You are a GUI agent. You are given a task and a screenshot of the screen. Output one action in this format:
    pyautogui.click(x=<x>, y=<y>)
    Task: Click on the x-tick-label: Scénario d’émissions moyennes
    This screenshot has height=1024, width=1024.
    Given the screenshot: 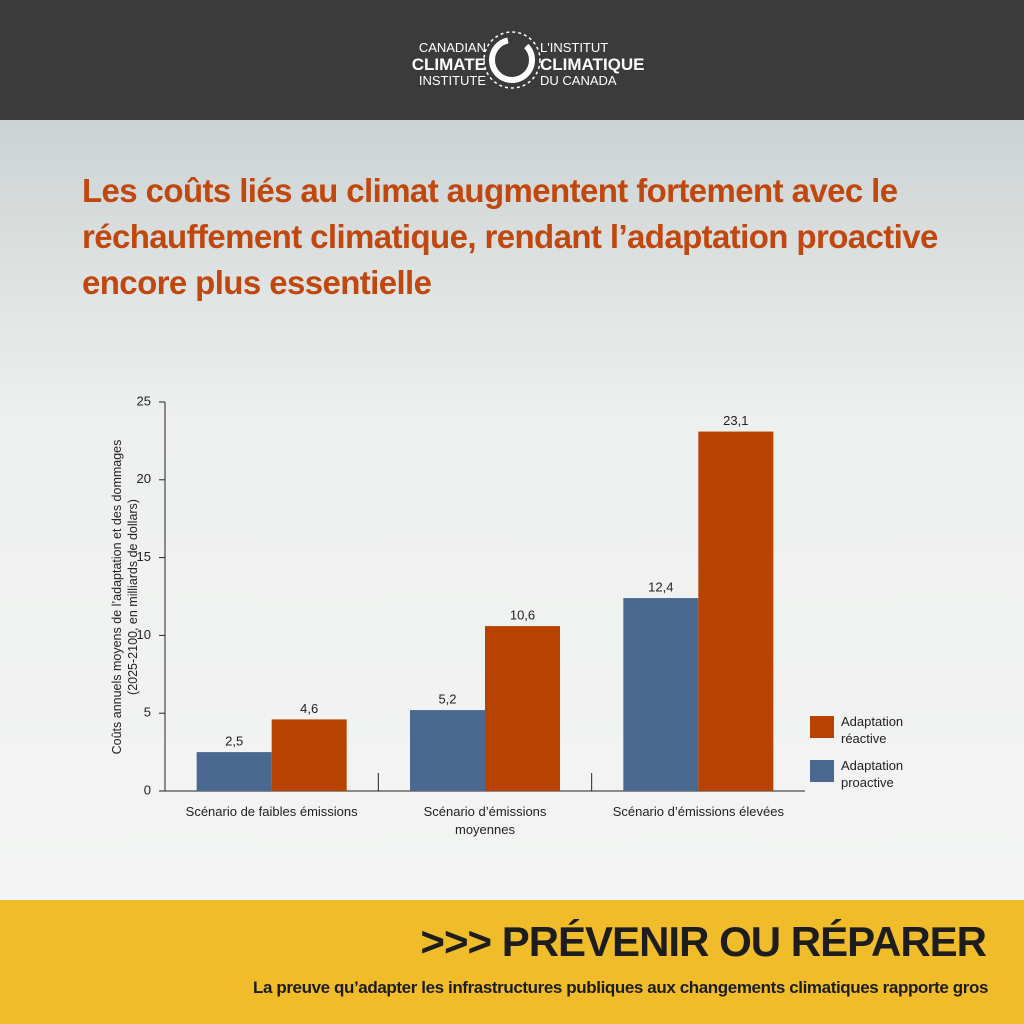 What is the action you would take?
    pyautogui.click(x=485, y=820)
    